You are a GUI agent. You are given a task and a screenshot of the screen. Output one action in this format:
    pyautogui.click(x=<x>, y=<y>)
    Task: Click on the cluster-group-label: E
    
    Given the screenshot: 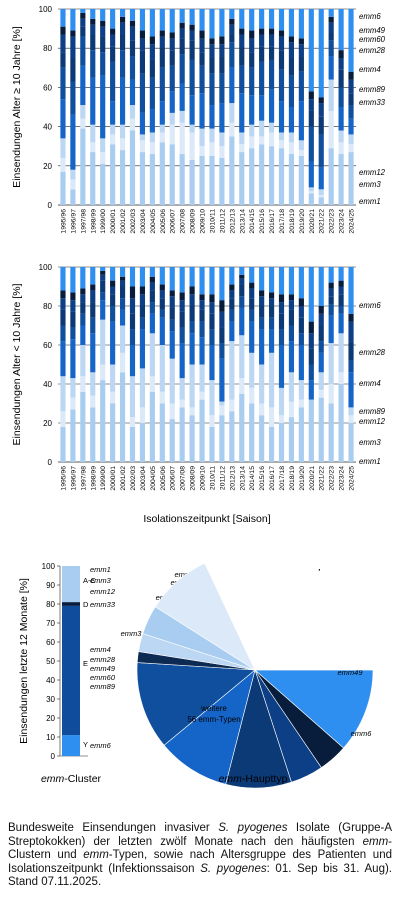 What is the action you would take?
    pyautogui.click(x=85, y=663)
    